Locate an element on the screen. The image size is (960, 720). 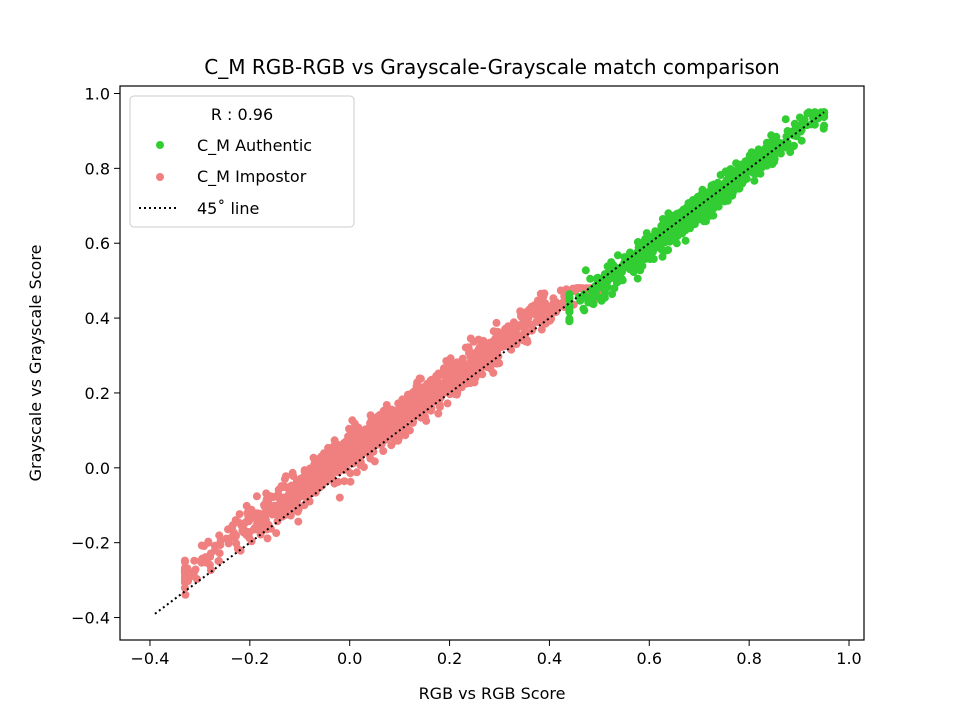
x-tick-label: −0.4 is located at coordinates (150, 658).